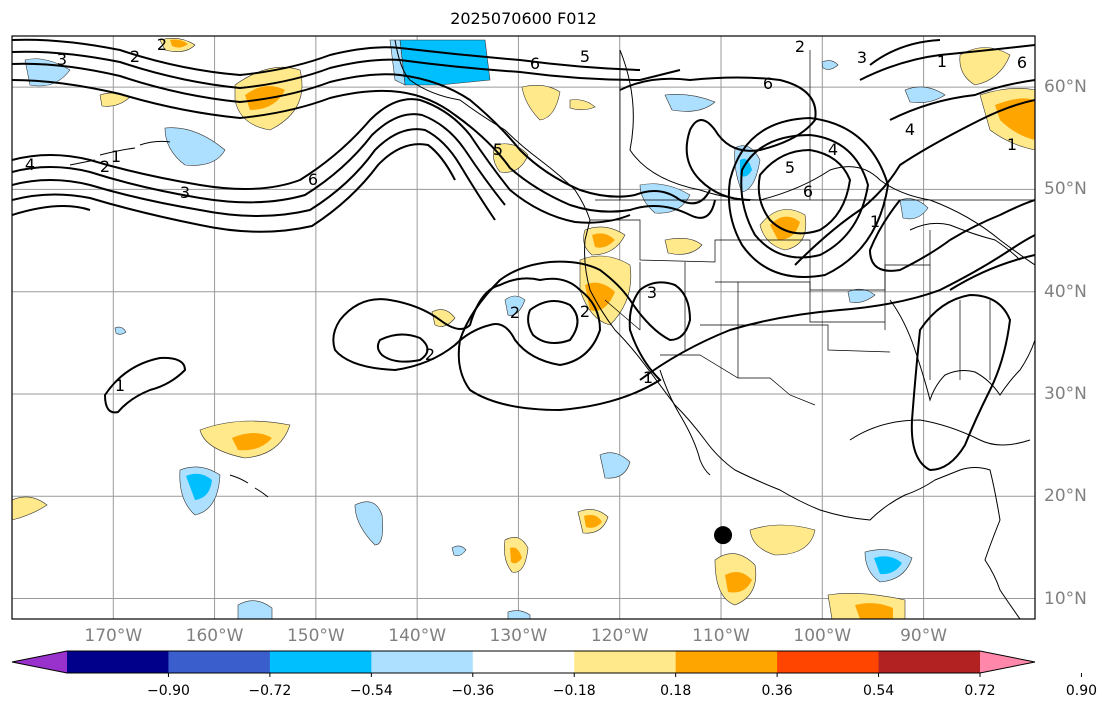 Image resolution: width=1105 pixels, height=712 pixels. I want to click on contour-label: 5, so click(790, 167).